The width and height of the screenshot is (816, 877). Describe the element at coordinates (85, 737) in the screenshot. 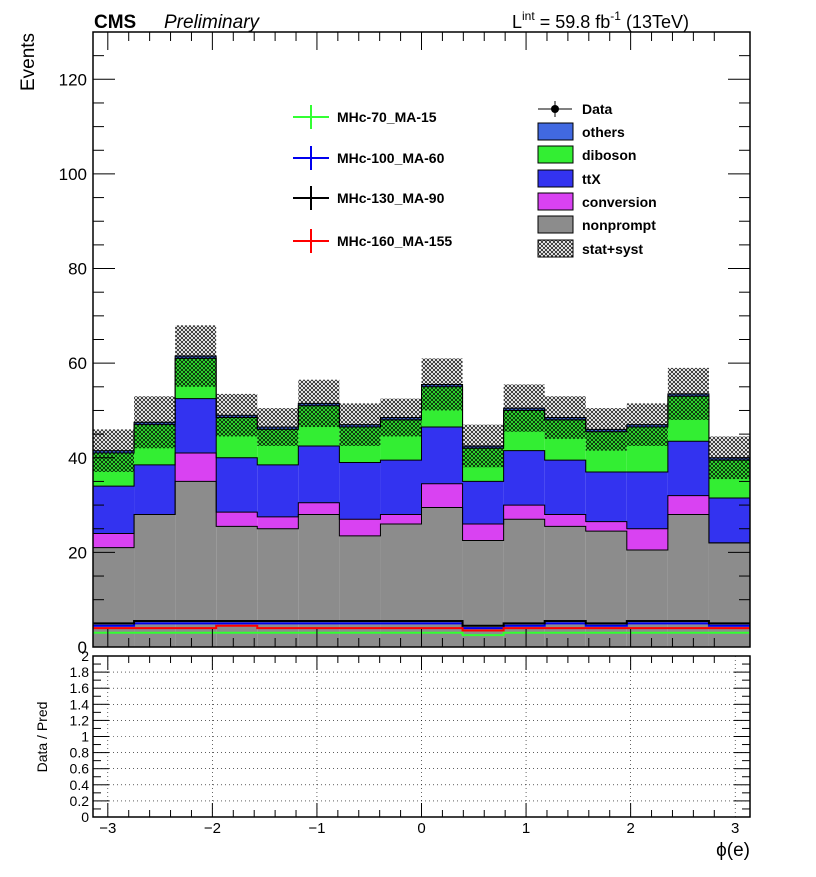

I see `ratio-y-tick-label: 1` at that location.